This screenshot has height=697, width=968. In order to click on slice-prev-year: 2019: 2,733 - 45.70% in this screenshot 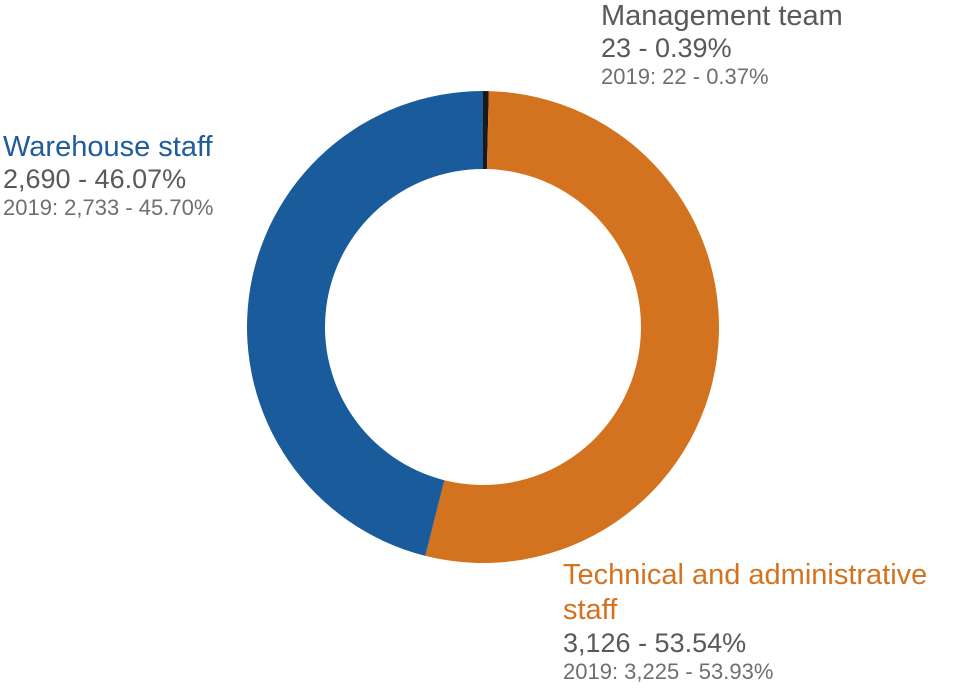, I will do `click(108, 208)`.